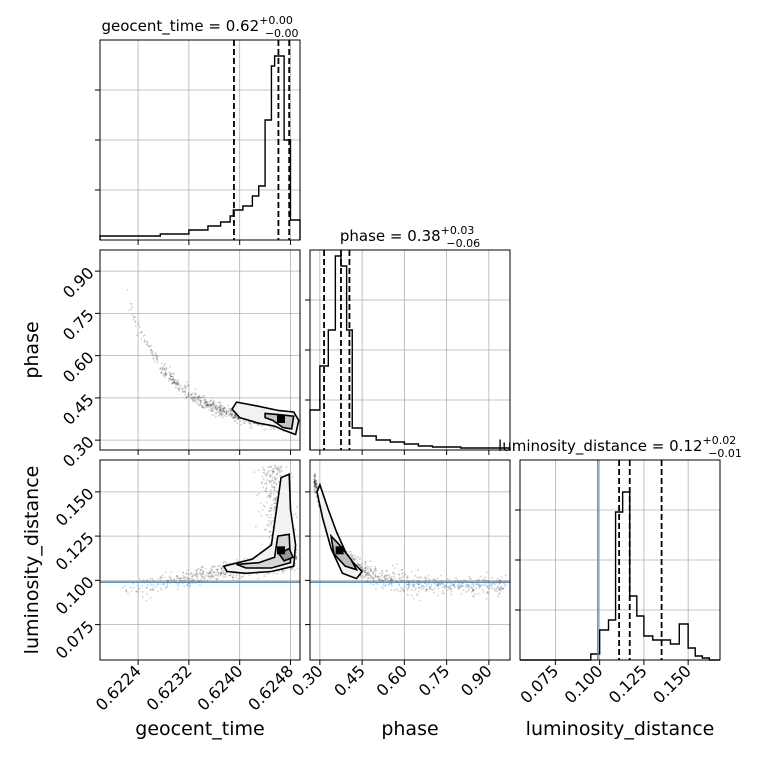 This screenshot has width=760, height=760. I want to click on tick-label-y: 0.075, so click(75, 640).